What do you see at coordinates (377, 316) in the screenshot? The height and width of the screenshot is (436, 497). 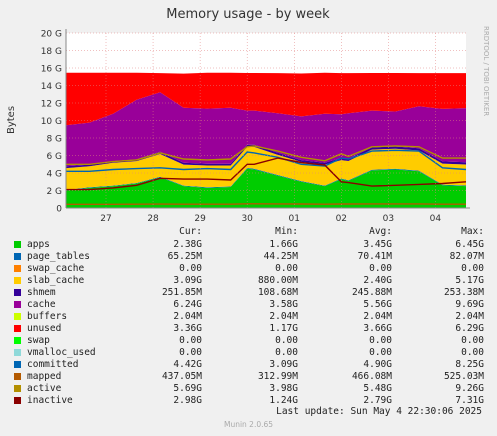 I see `legend-avg-value: 2.04M` at bounding box center [377, 316].